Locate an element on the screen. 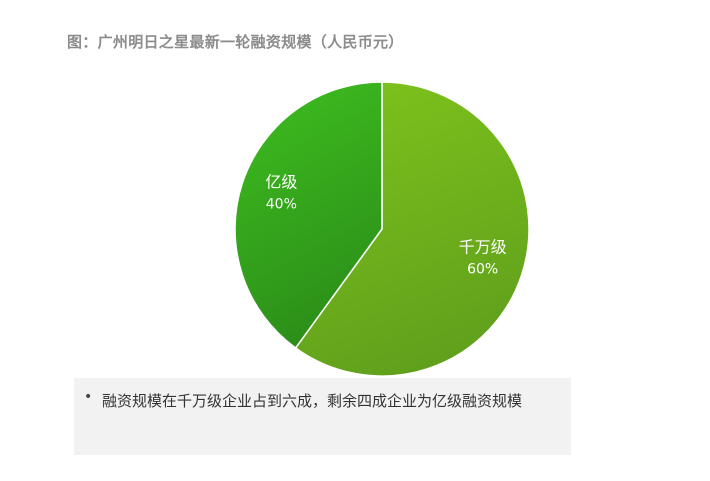 The image size is (710, 481). note-box: • 融资规模在千万级企业占到六成，剩余四成企业为亿级融资规模 is located at coordinates (322, 416).